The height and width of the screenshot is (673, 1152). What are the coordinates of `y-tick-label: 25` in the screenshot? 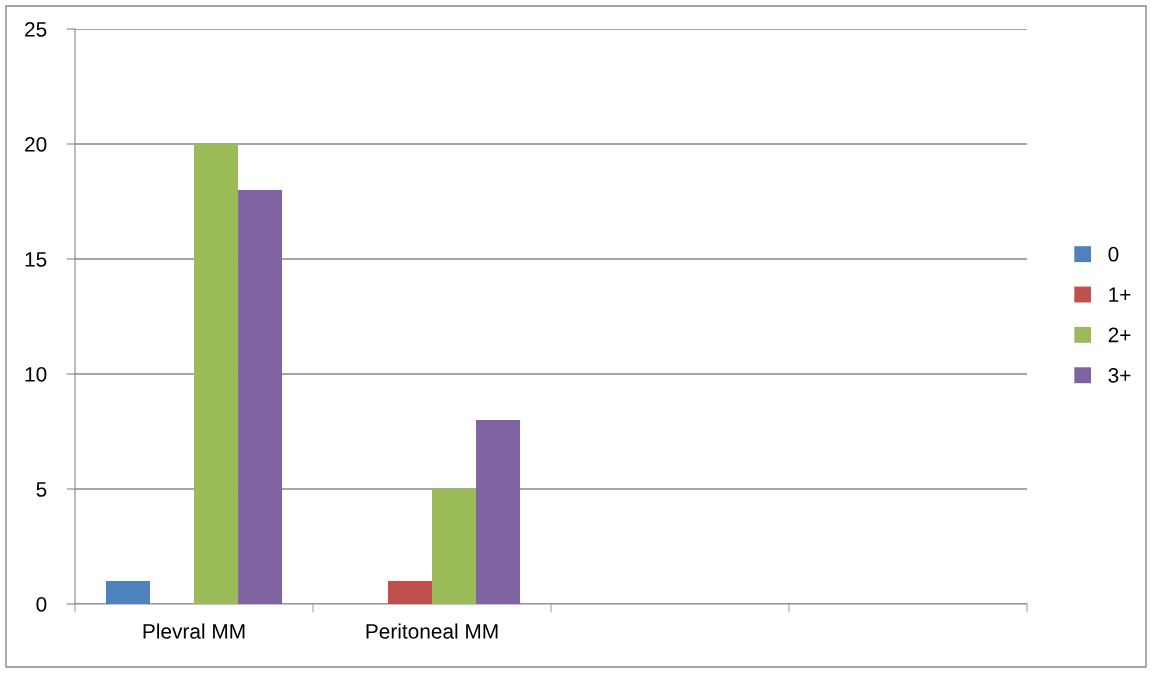 It's located at (36, 29).